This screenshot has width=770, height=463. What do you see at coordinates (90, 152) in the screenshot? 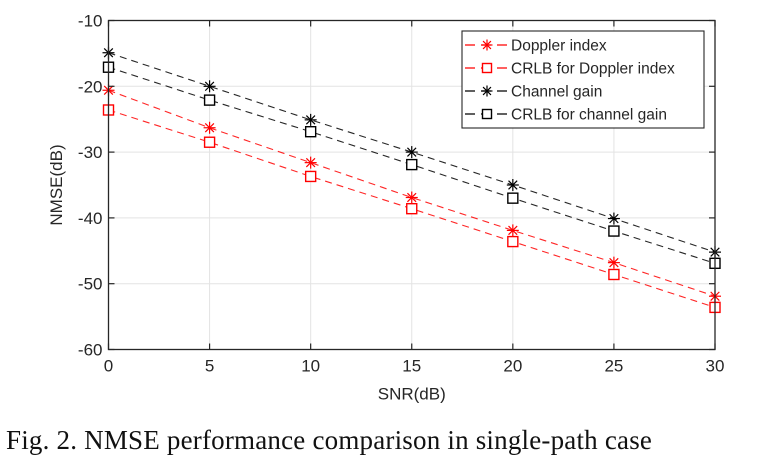
I see `y-tick-label: -30` at bounding box center [90, 152].